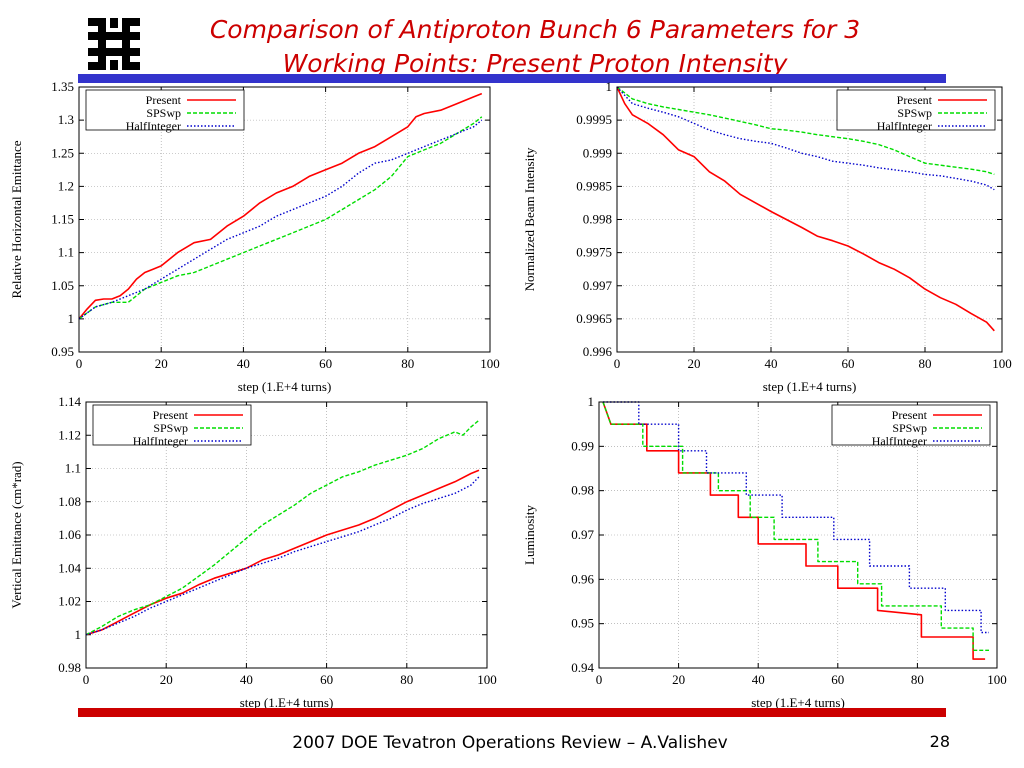  Describe the element at coordinates (69, 601) in the screenshot. I see `y-tick-label: 1.02` at that location.